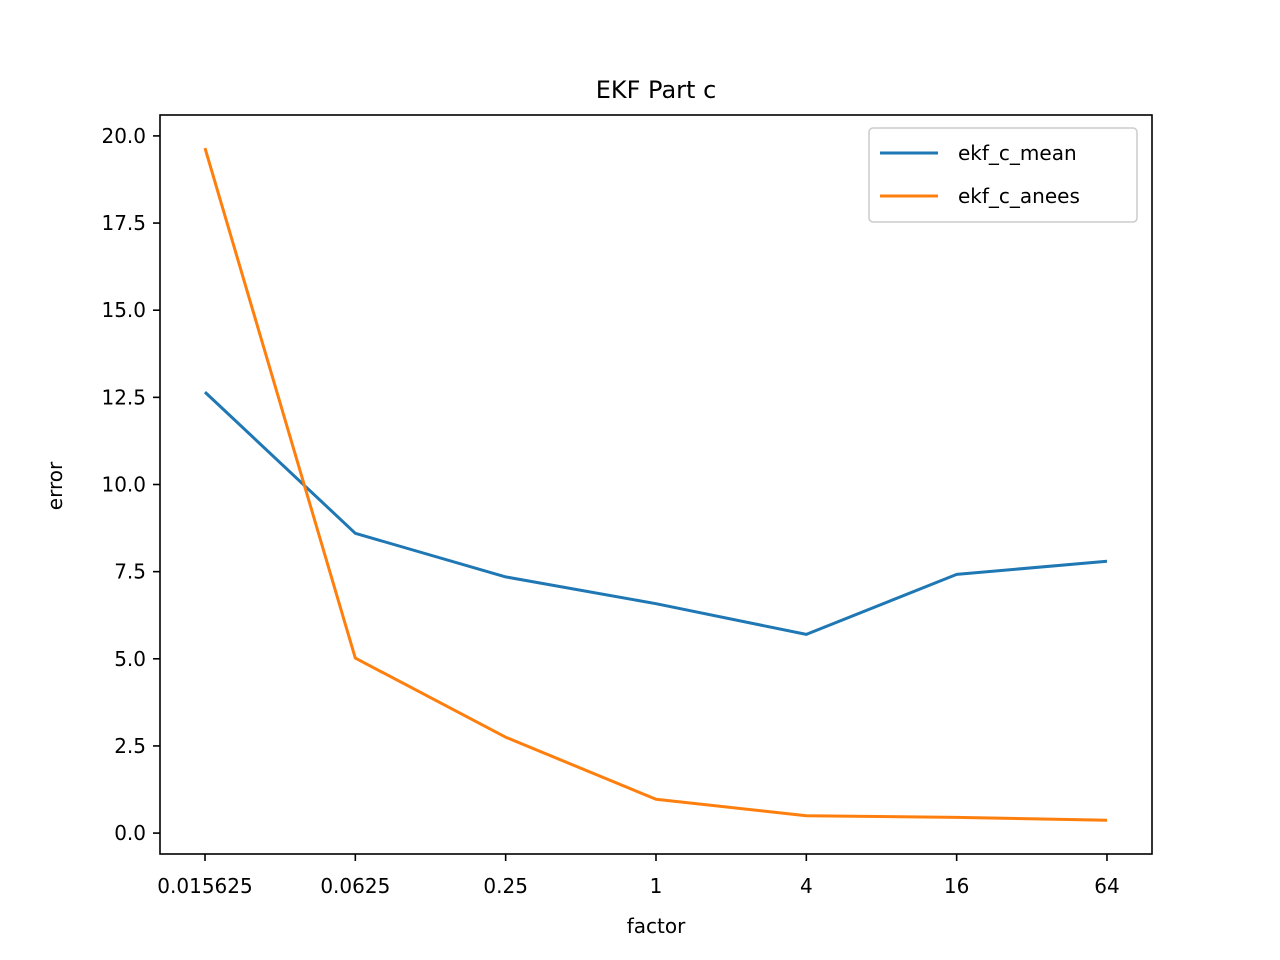 This screenshot has width=1280, height=960. Describe the element at coordinates (130, 659) in the screenshot. I see `y-tick-label: 5.0` at that location.